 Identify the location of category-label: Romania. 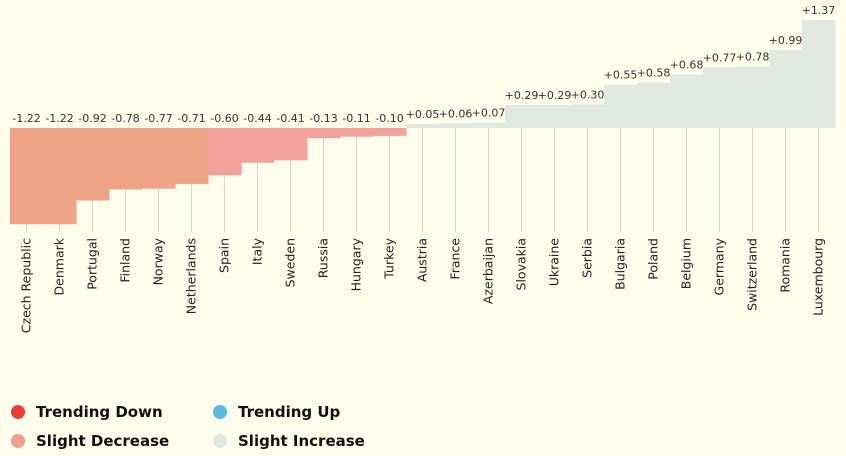
(785, 265).